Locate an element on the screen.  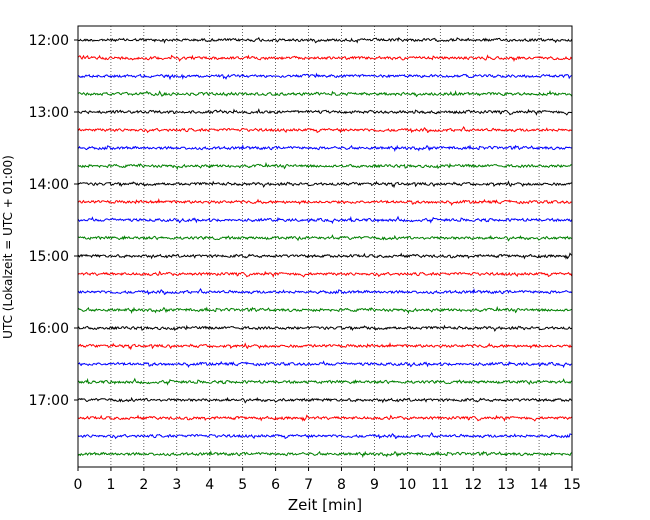
x-tick-label: 10 is located at coordinates (407, 485).